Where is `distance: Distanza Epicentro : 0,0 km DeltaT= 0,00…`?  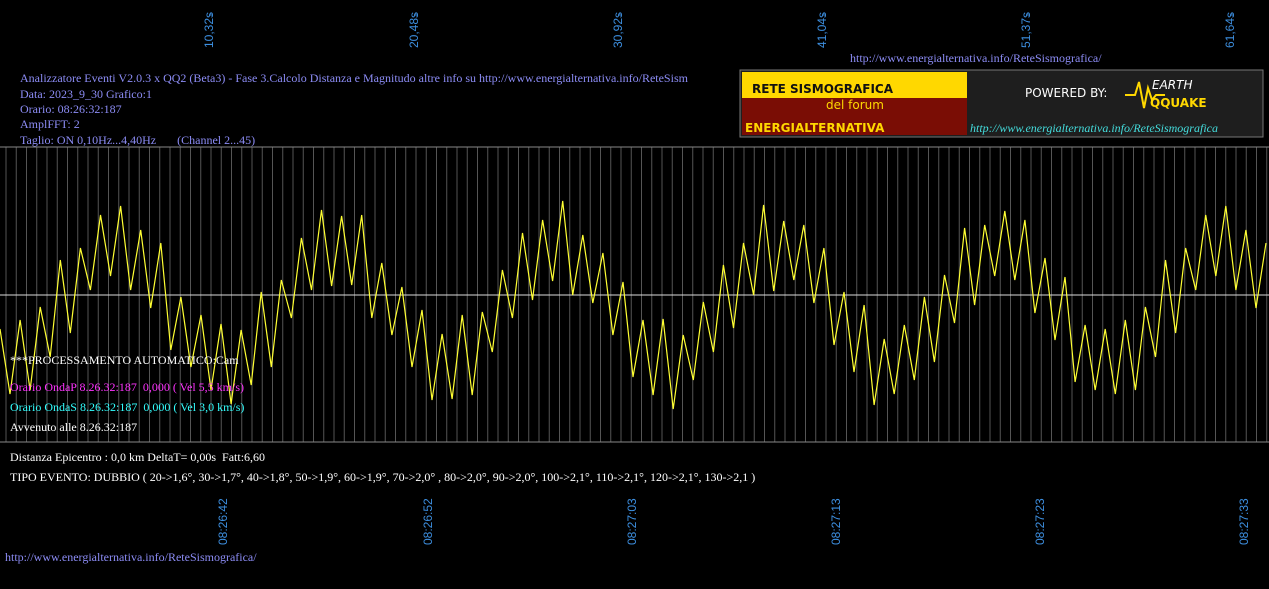 distance: Distanza Epicentro : 0,0 km DeltaT= 0,00… is located at coordinates (137, 457).